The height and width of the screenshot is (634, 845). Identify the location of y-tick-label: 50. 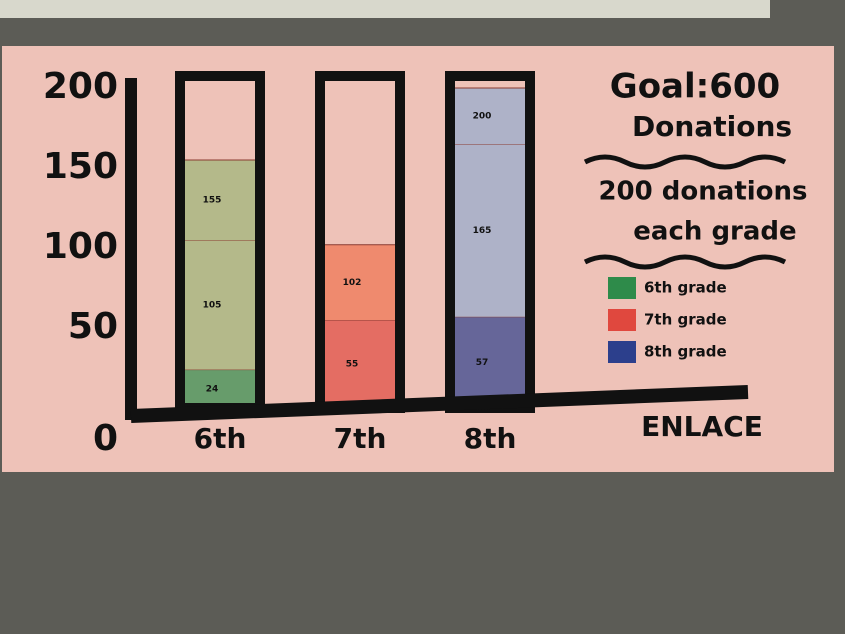
(93, 326).